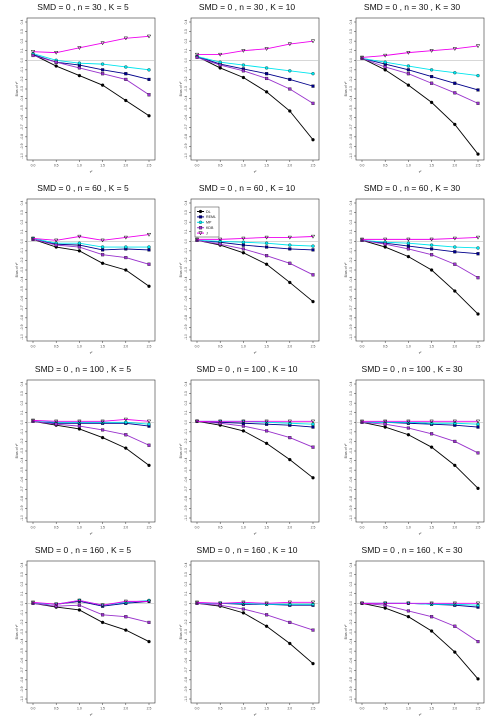  Describe the element at coordinates (420, 247) in the screenshot. I see `series-line-reml` at that location.